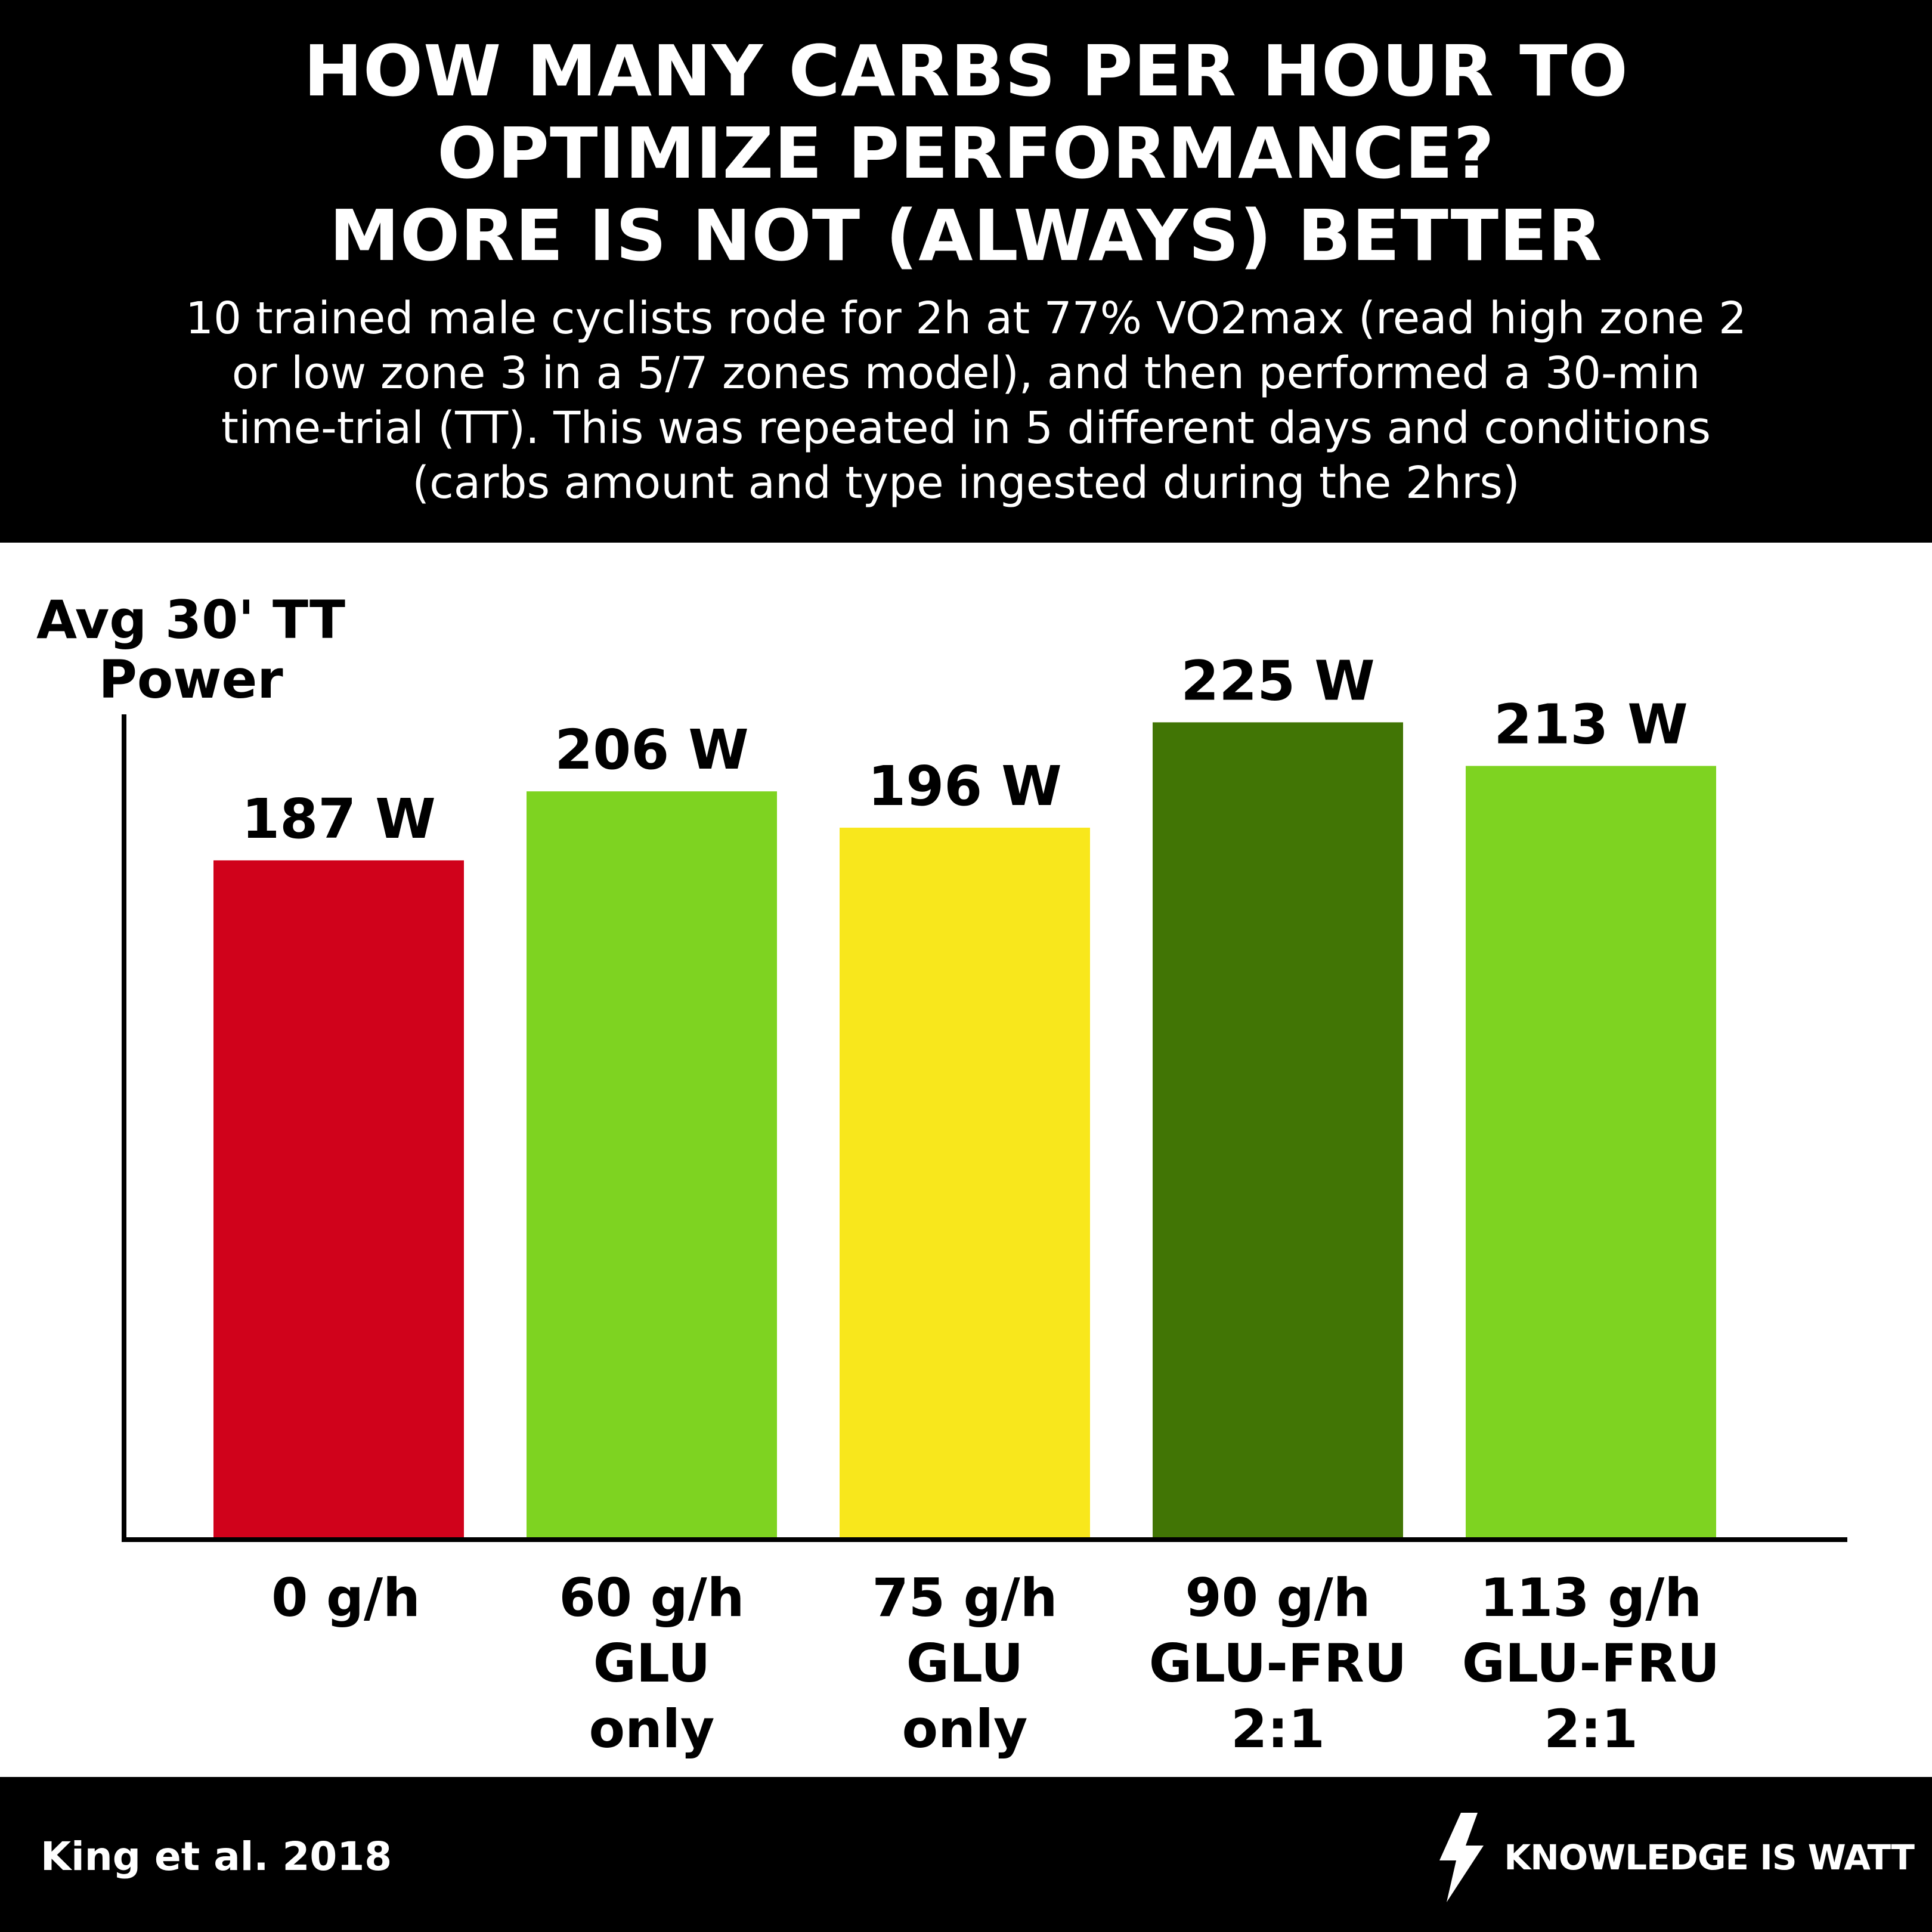 This screenshot has width=1932, height=1932. I want to click on brand-logo: KNOWLEDGE IS WATT, so click(1677, 1858).